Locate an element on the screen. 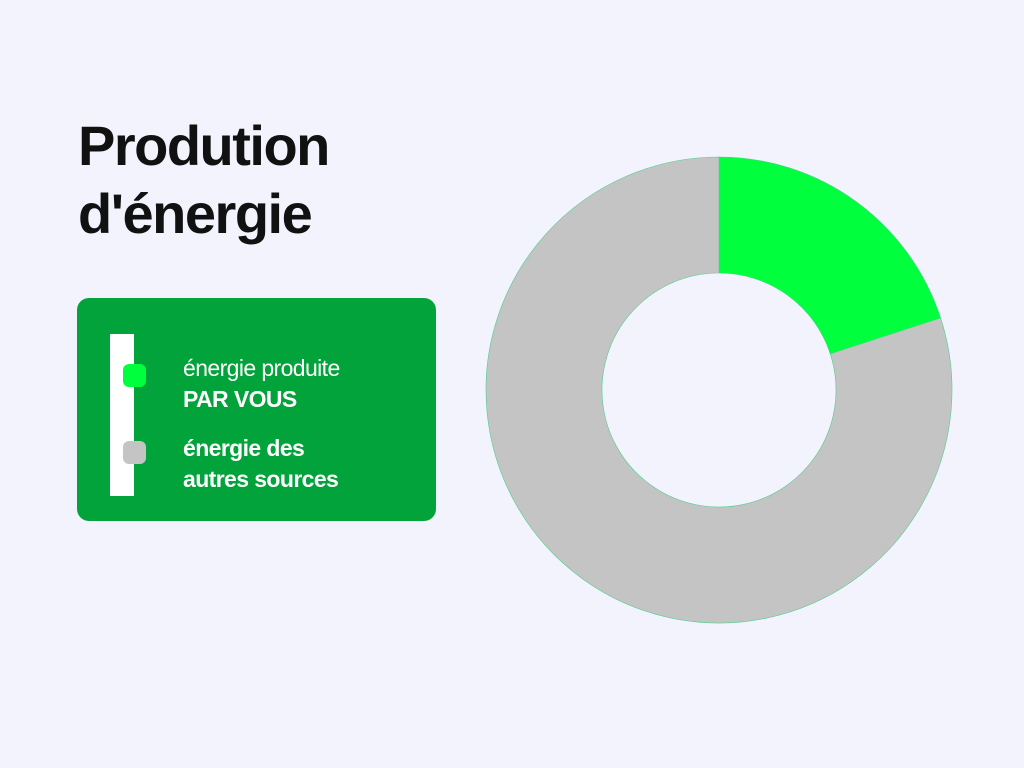  legend-strip is located at coordinates (122, 415).